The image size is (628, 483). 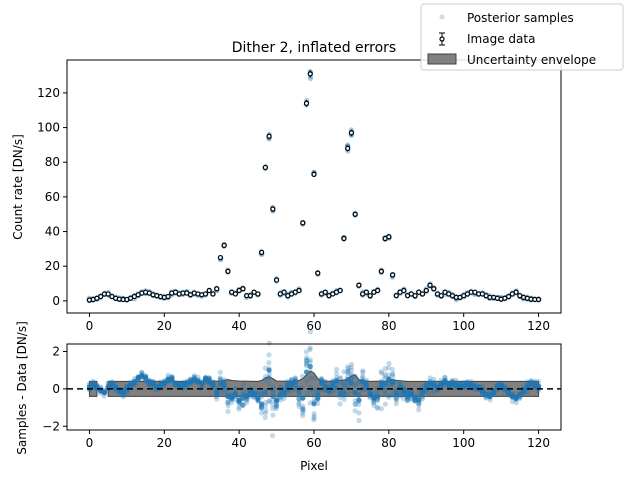 I want to click on main-plot-x-tick-label: 120, so click(x=538, y=326).